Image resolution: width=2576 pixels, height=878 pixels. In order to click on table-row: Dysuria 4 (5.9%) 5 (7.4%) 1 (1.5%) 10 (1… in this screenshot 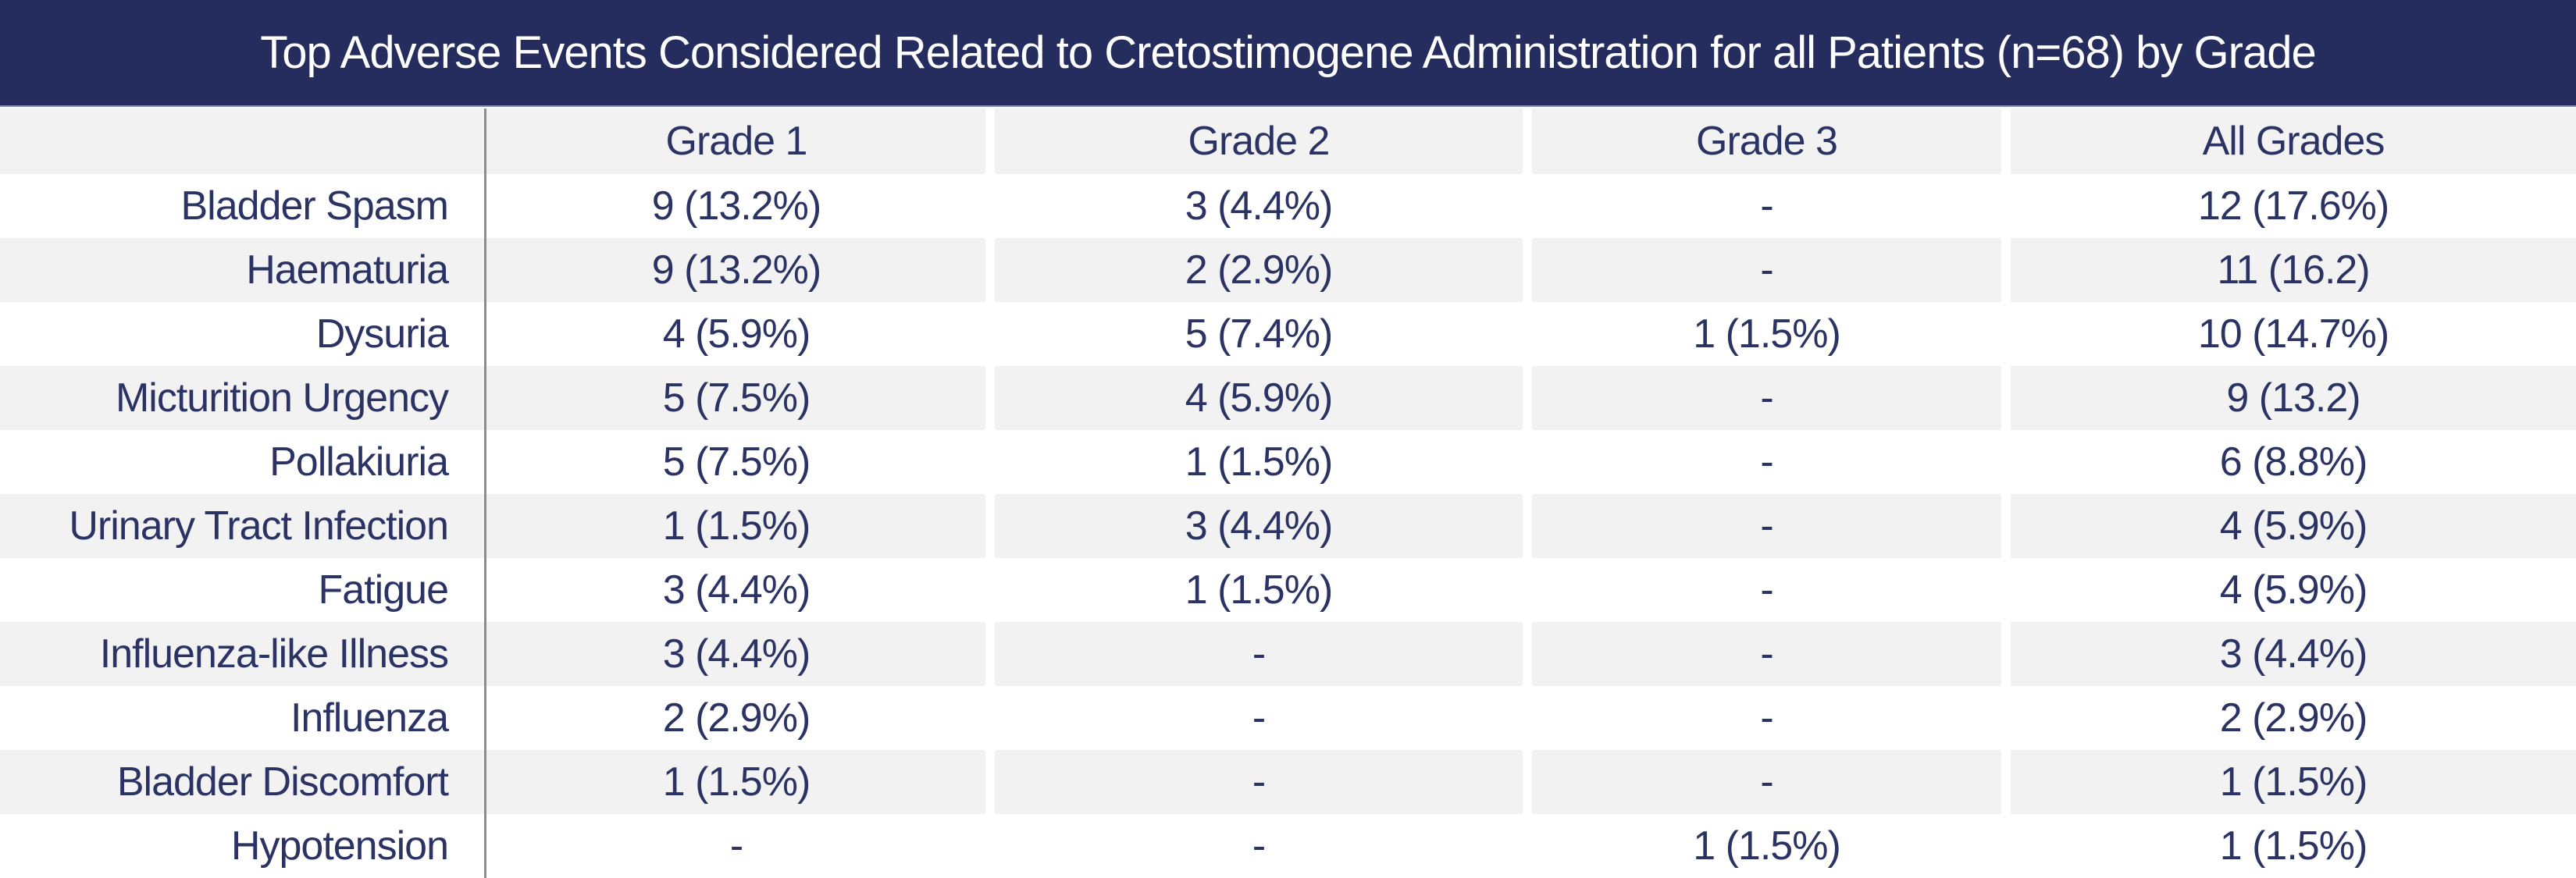, I will do `click(1288, 334)`.